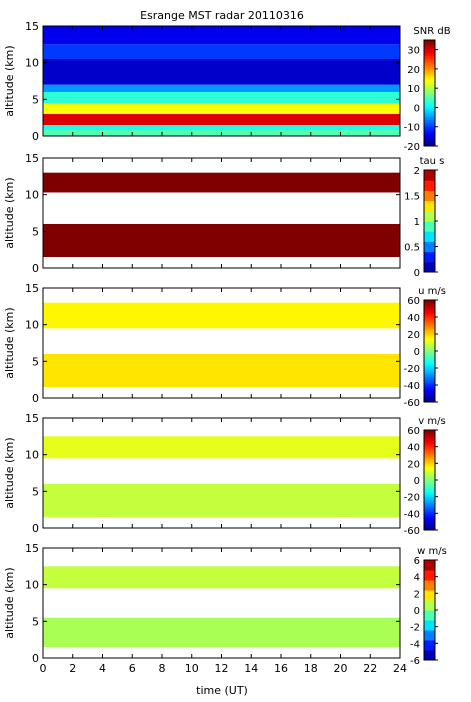  I want to click on y-tick-label-w-3: 15, so click(32, 548).